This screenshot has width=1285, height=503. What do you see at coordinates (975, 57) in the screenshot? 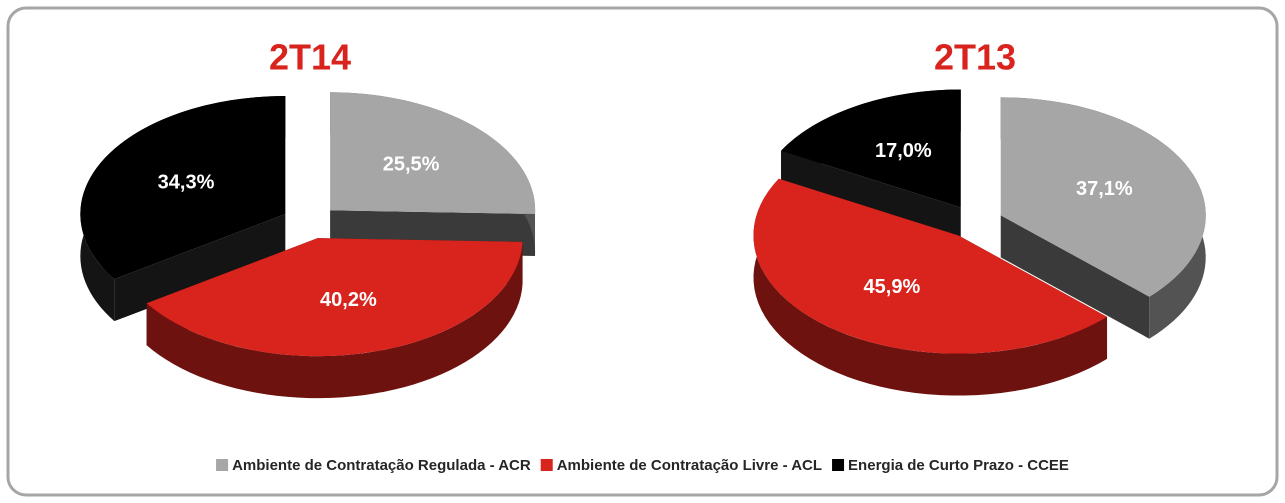
I see `chart-title: 2T13` at bounding box center [975, 57].